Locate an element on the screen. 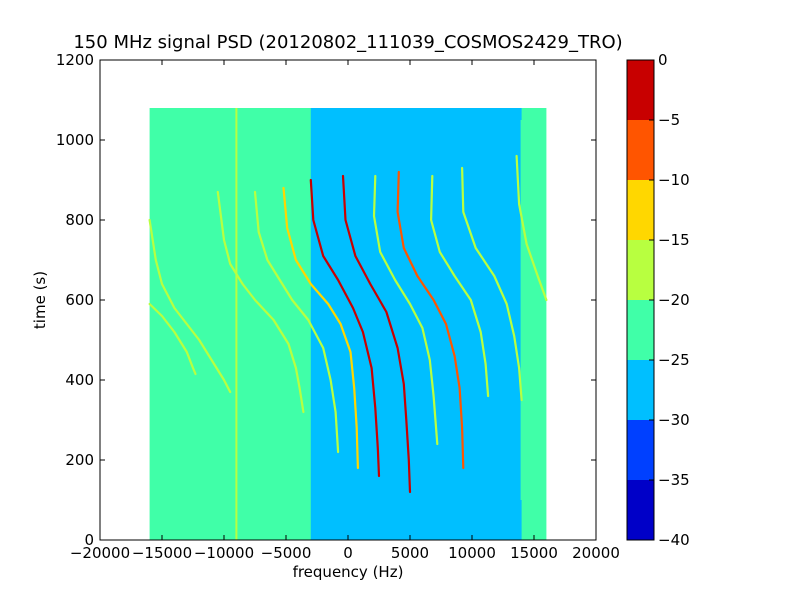  colorbar-tick-label: −25 is located at coordinates (674, 360).